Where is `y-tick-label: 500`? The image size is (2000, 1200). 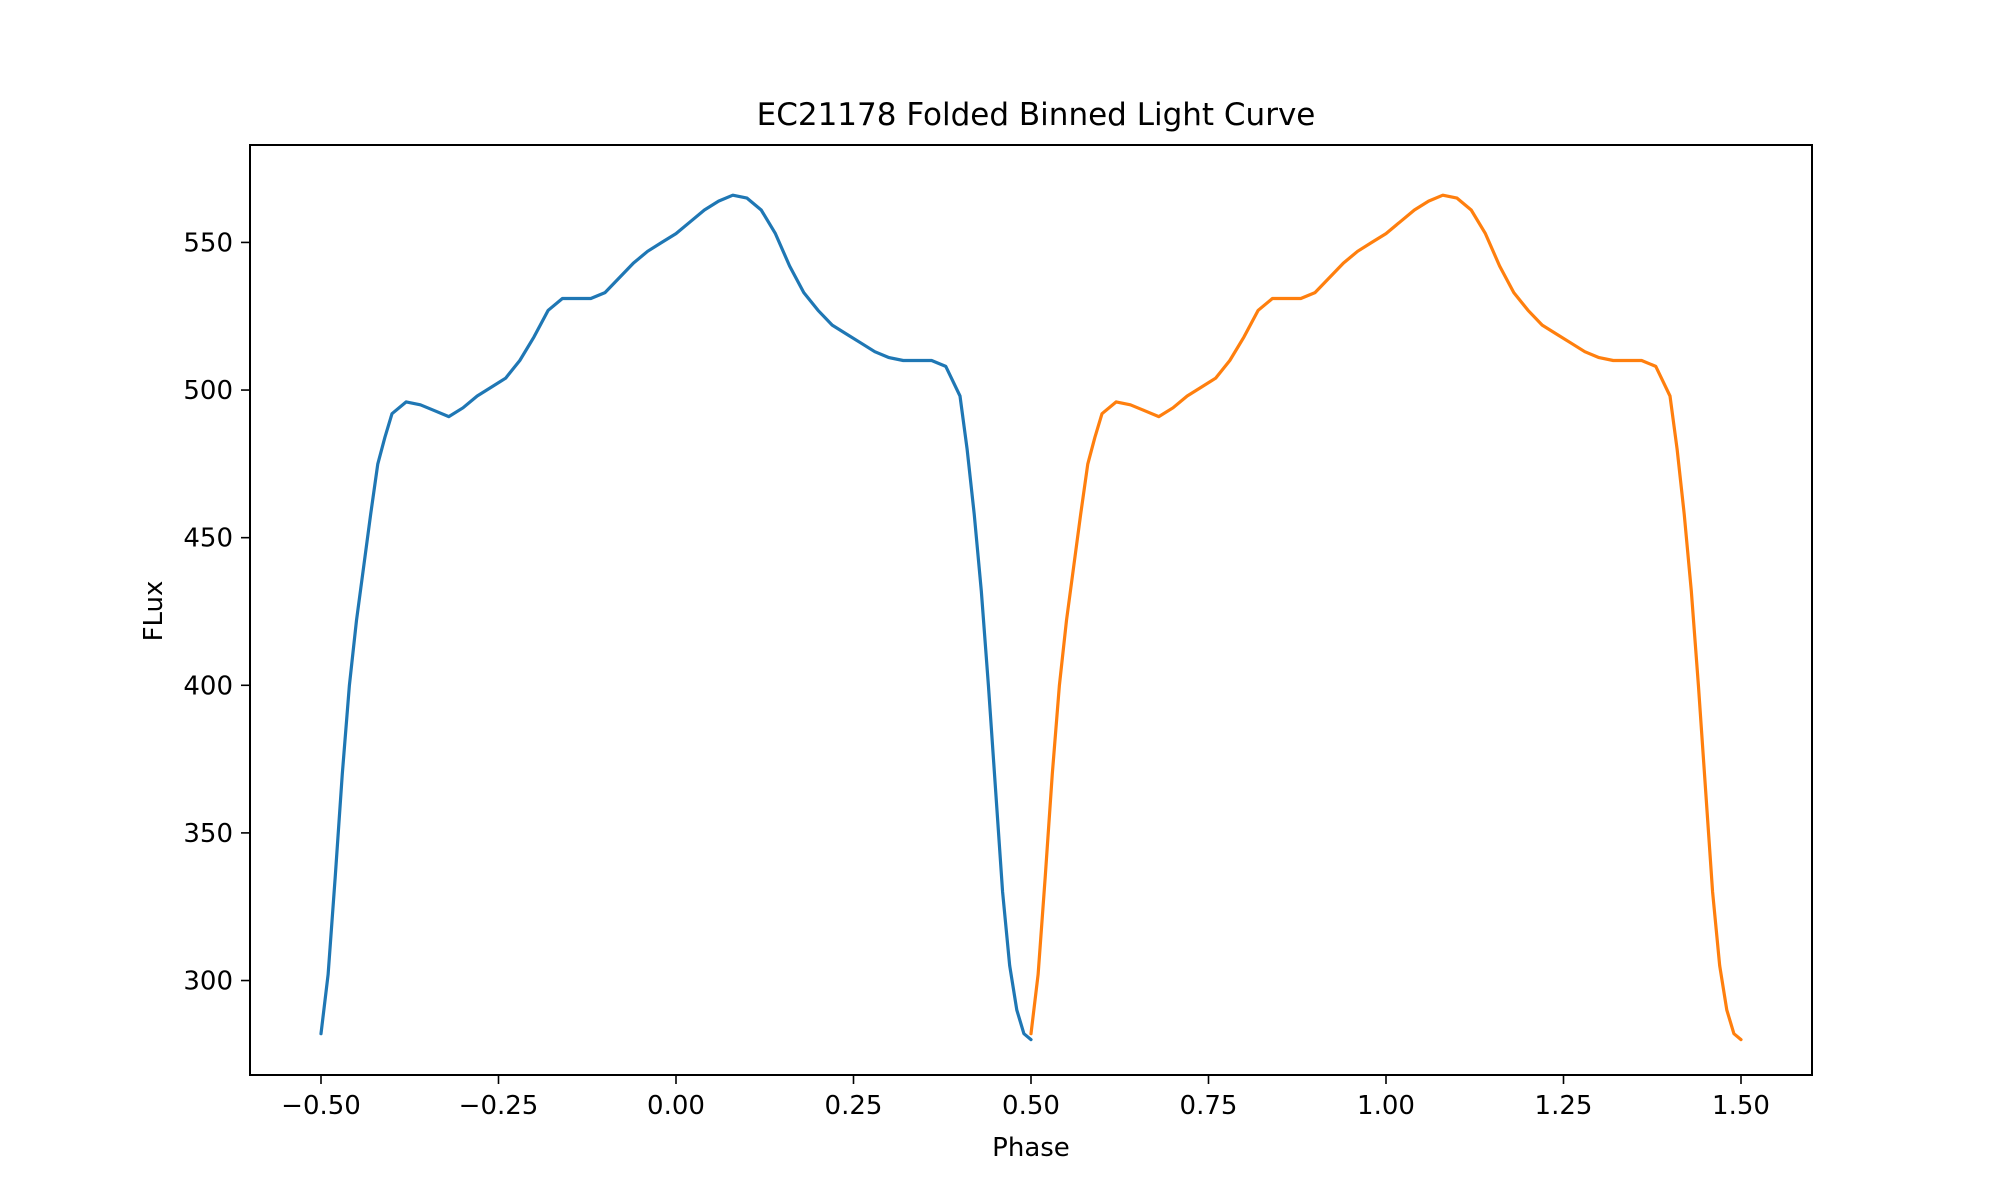
y-tick-label: 500 is located at coordinates (208, 391).